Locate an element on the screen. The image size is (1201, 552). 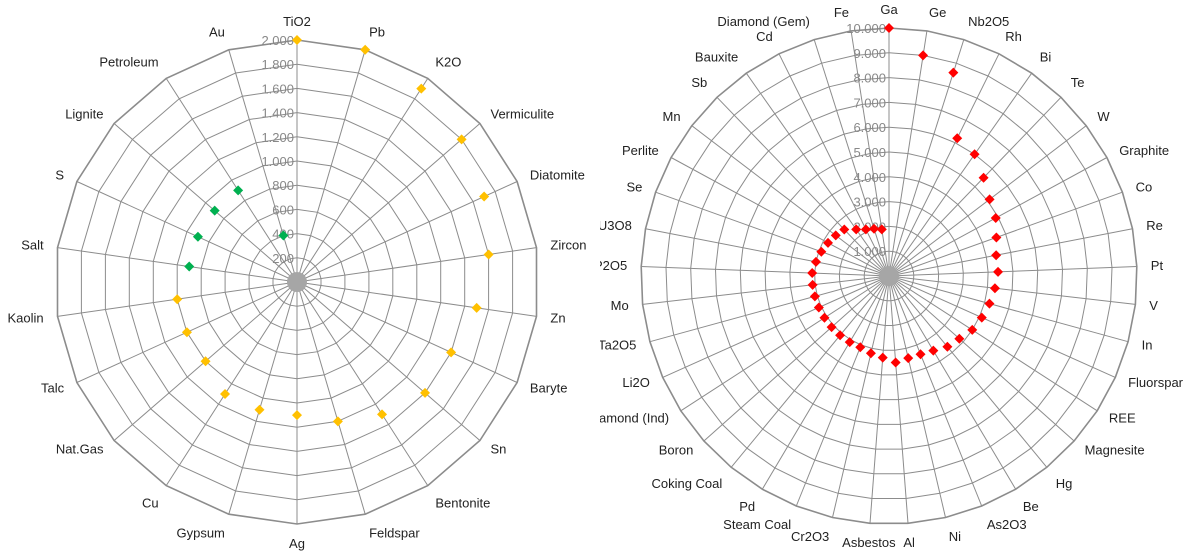
data-point-ree is located at coordinates (972, 329).